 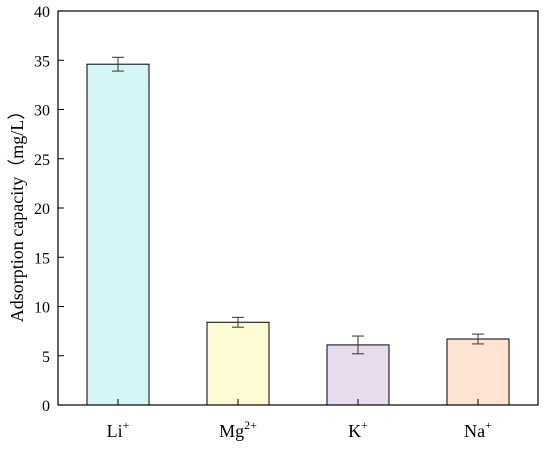 What do you see at coordinates (238, 429) in the screenshot?
I see `x-tick-label: Mg2+` at bounding box center [238, 429].